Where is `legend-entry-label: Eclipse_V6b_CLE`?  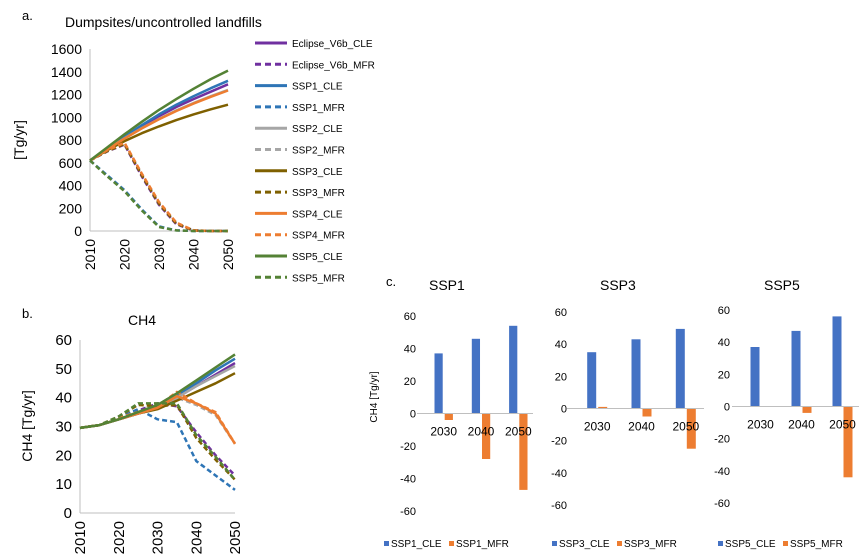
legend-entry-label: Eclipse_V6b_CLE is located at coordinates (332, 44).